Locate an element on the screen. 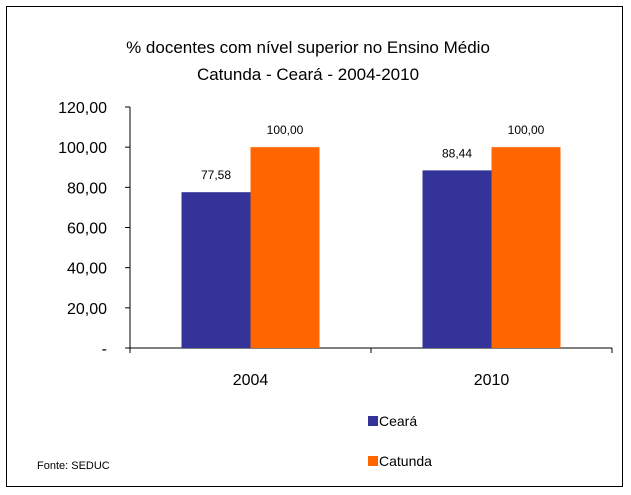 This screenshot has height=495, width=631. data-label: 88,44 is located at coordinates (457, 153).